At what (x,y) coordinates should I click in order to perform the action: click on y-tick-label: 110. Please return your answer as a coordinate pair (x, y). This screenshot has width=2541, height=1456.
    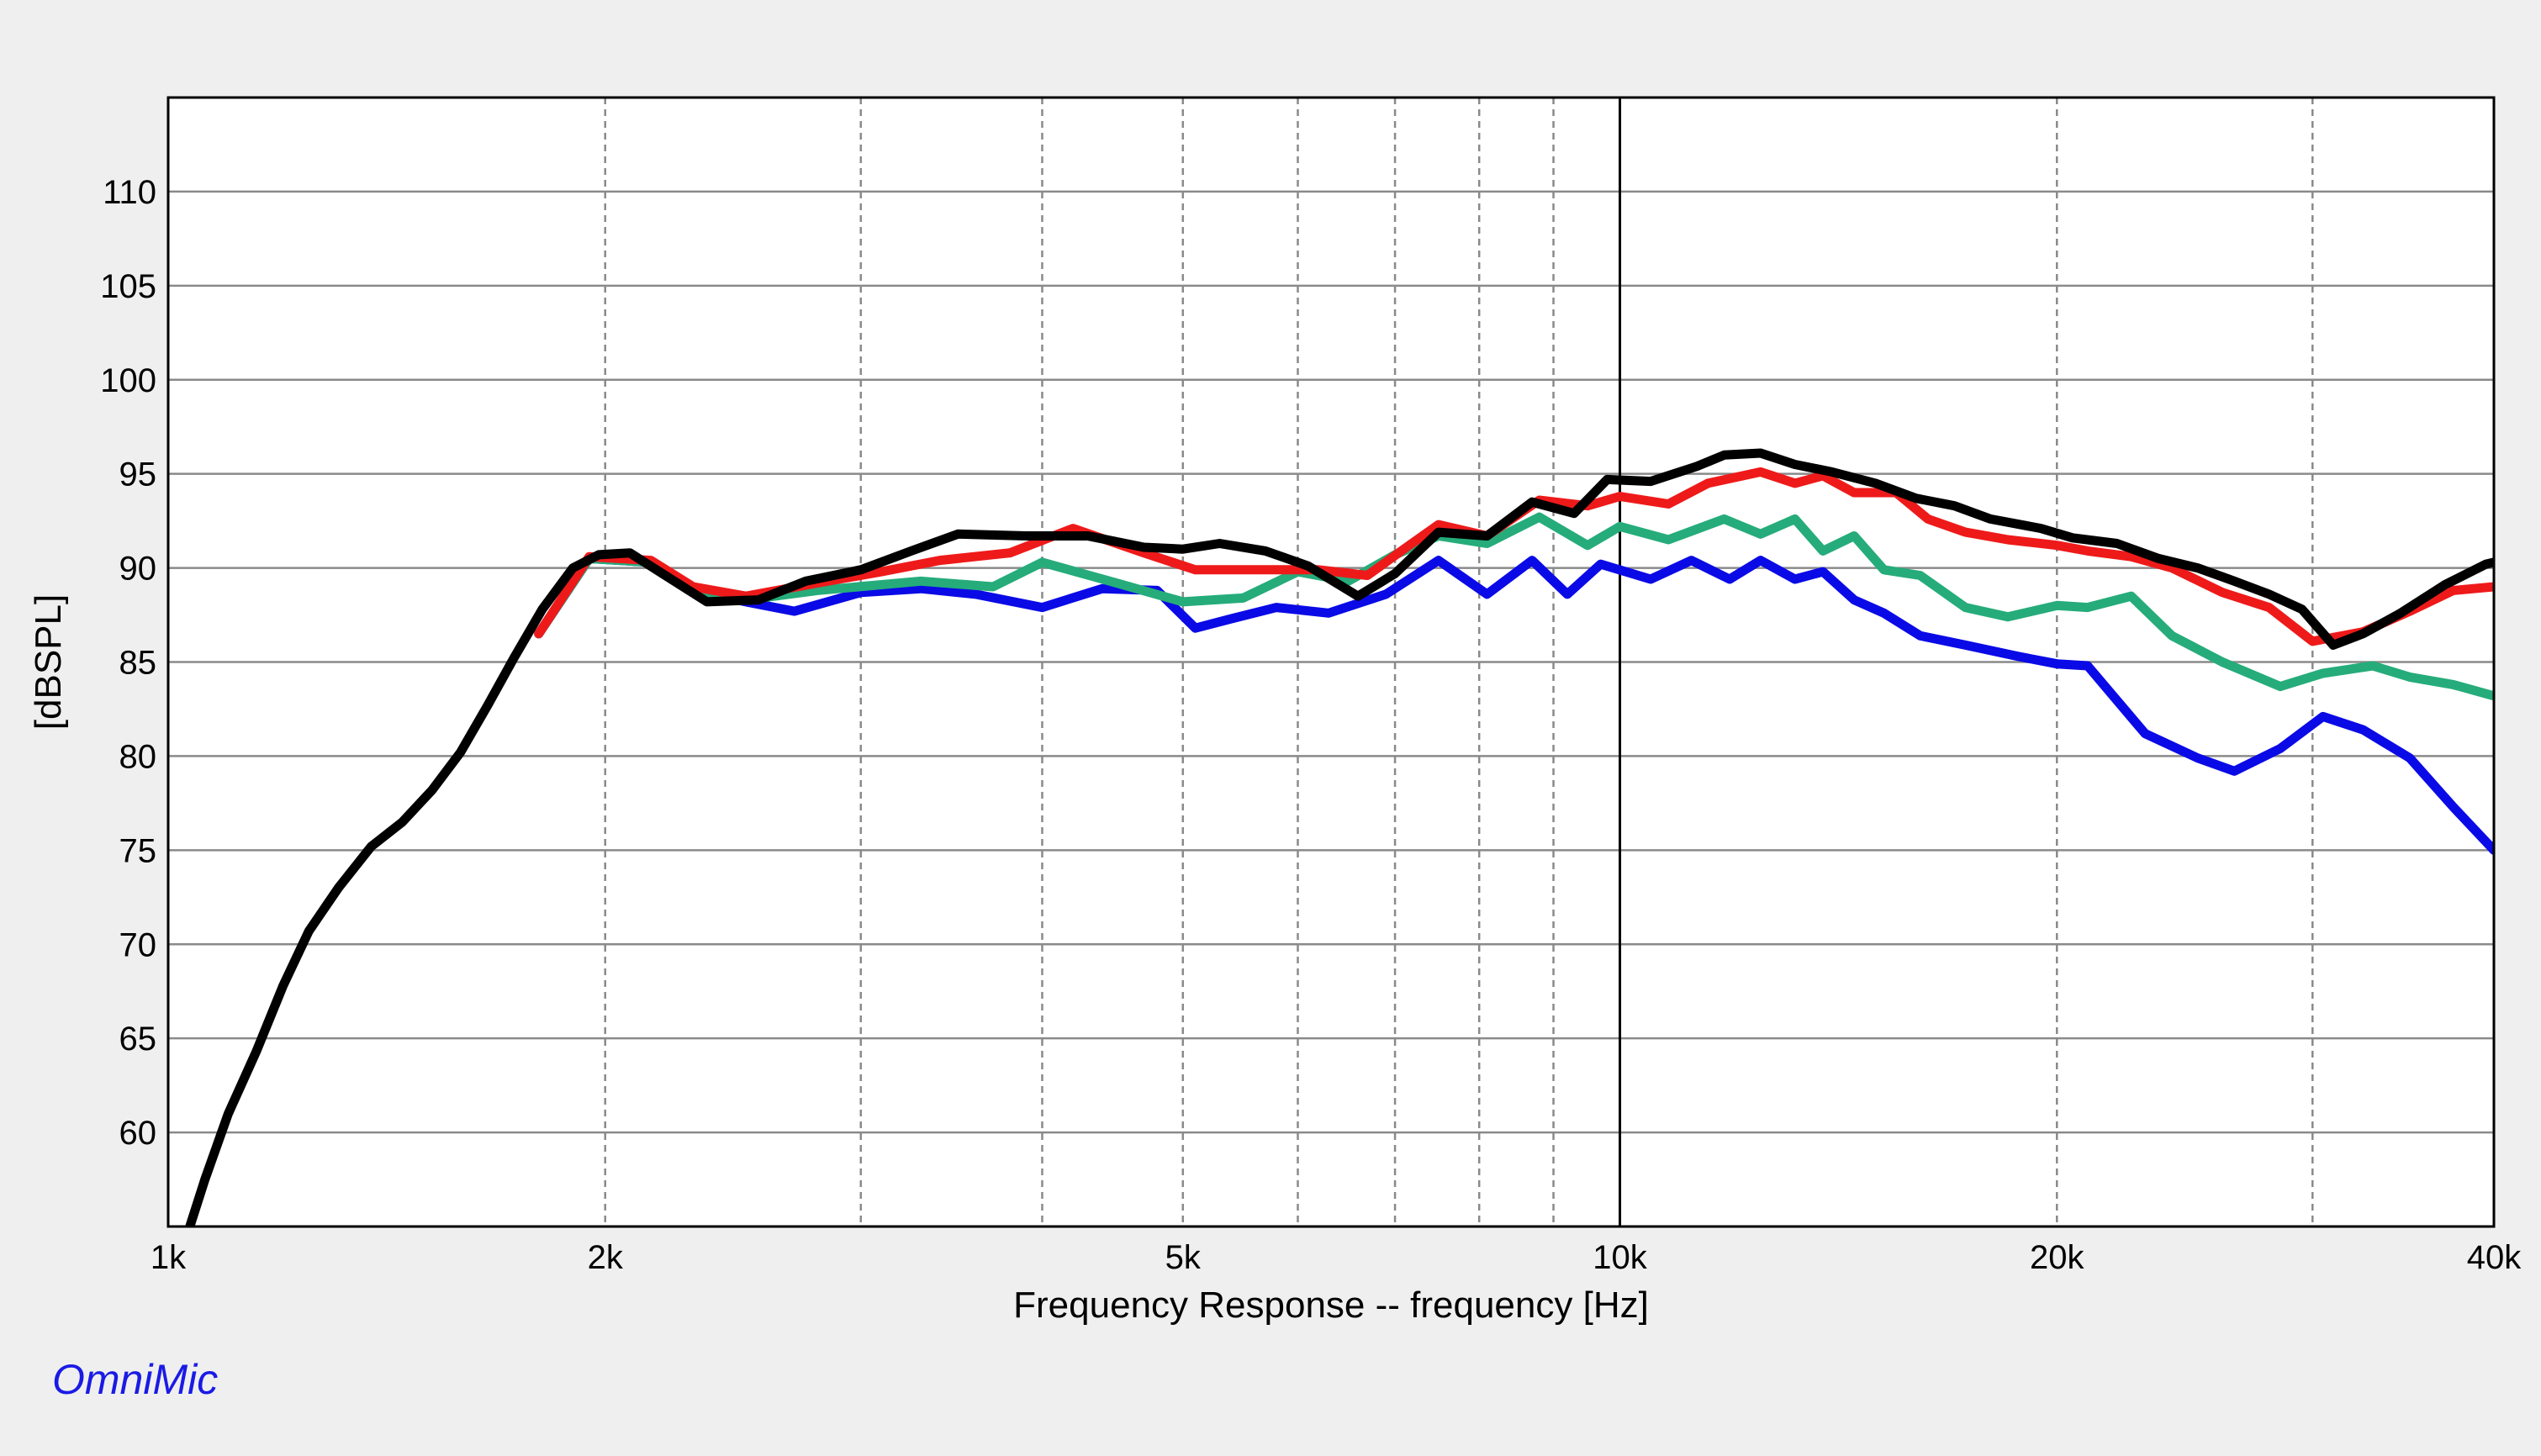
    Looking at the image, I should click on (129, 192).